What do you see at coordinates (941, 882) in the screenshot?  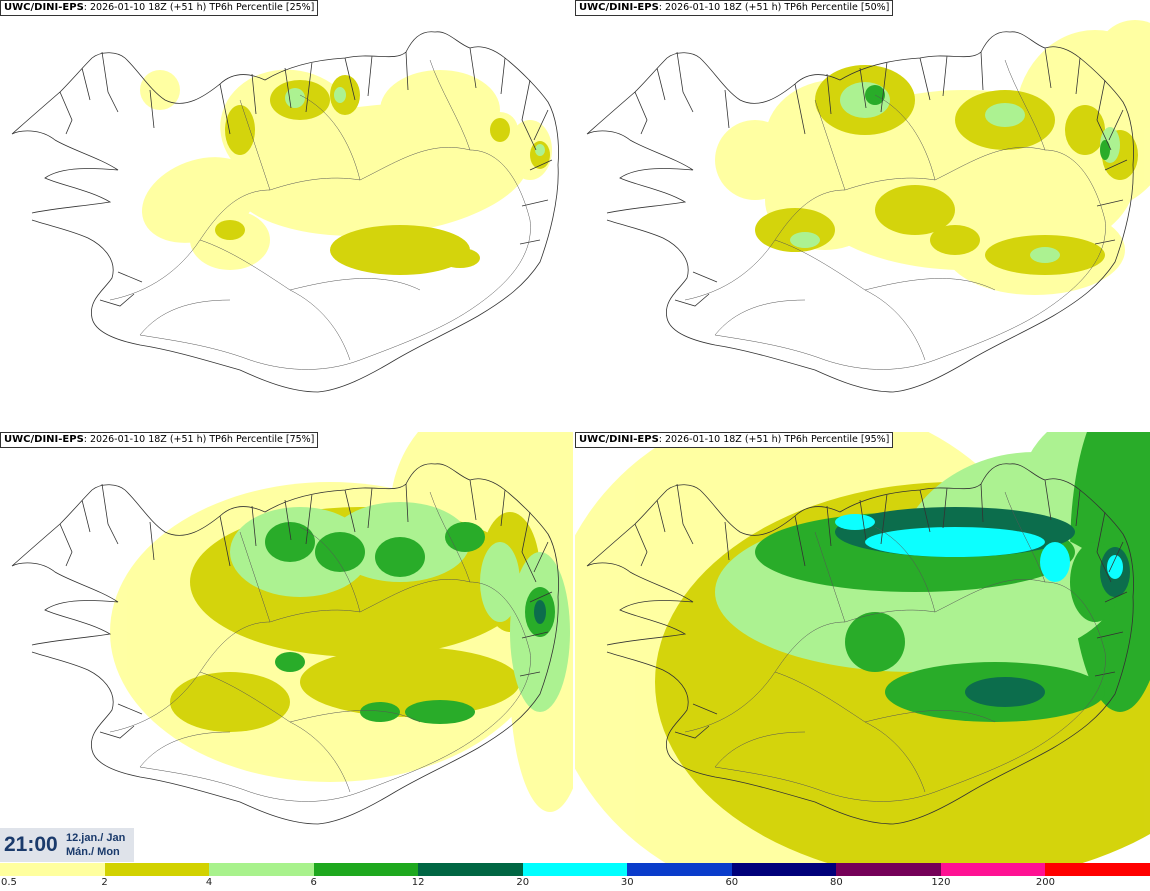 I see `legend-tick-label: 120` at bounding box center [941, 882].